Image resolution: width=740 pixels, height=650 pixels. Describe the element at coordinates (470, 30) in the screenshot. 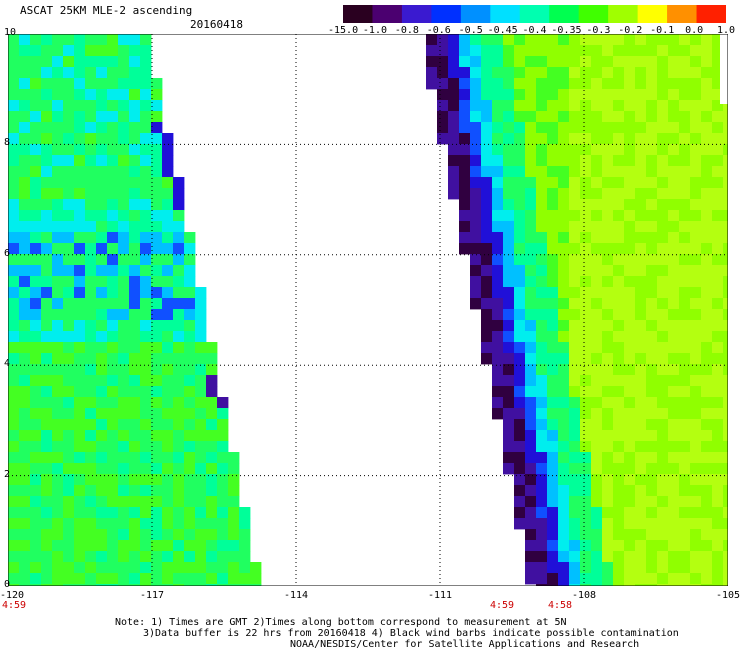

I see `colorbar-label: -0.5` at that location.